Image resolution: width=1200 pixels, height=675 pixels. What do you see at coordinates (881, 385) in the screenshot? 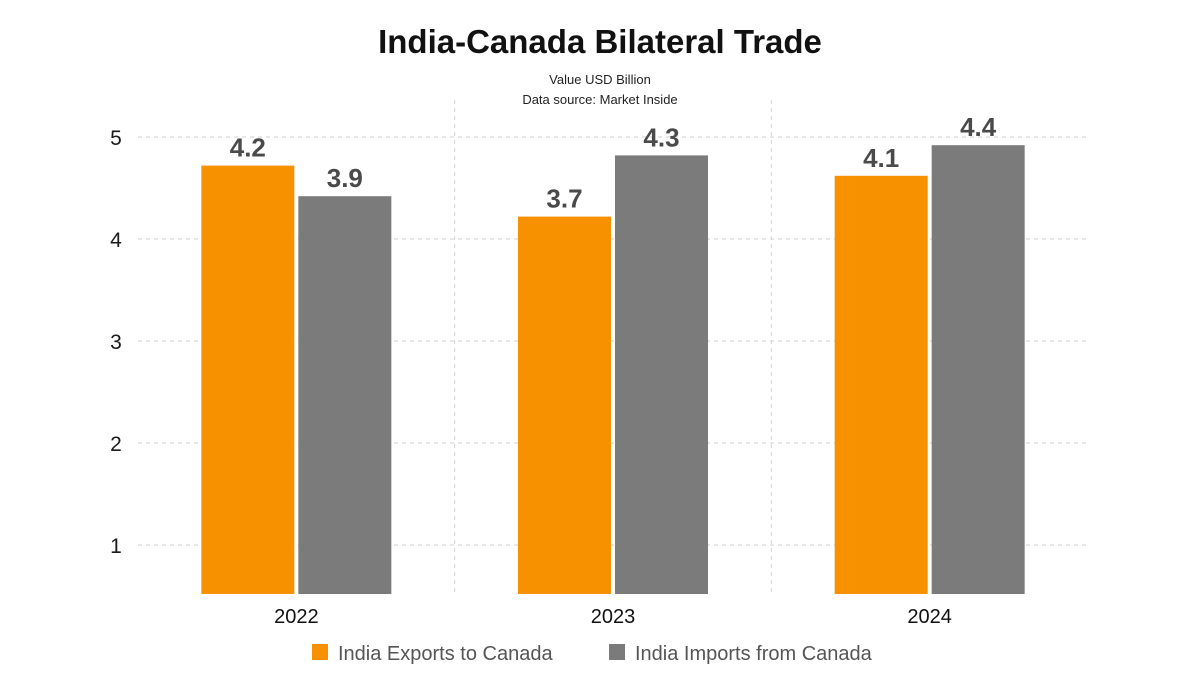
I see `bar-2024-exports` at bounding box center [881, 385].